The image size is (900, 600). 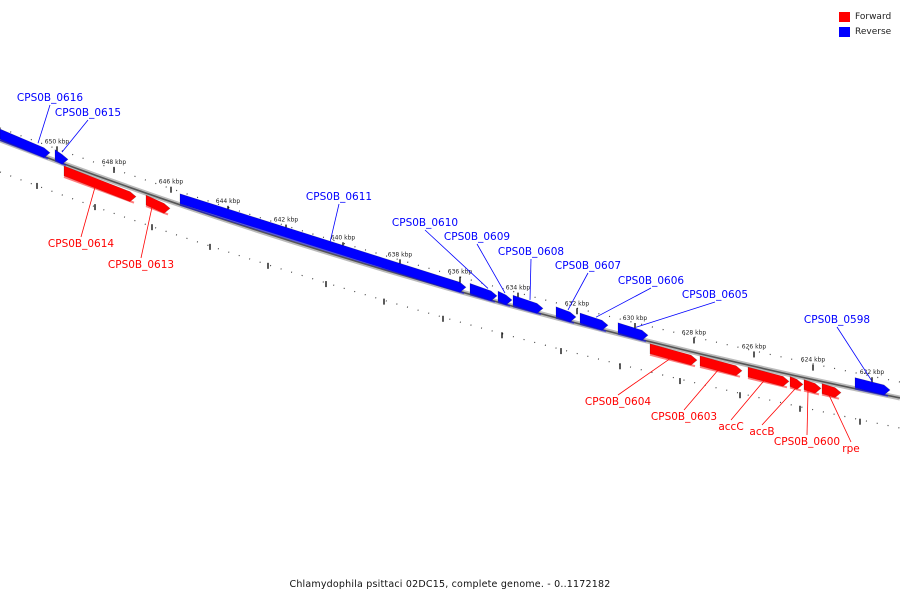 What do you see at coordinates (171, 182) in the screenshot?
I see `scale-label: 646 kbp` at bounding box center [171, 182].